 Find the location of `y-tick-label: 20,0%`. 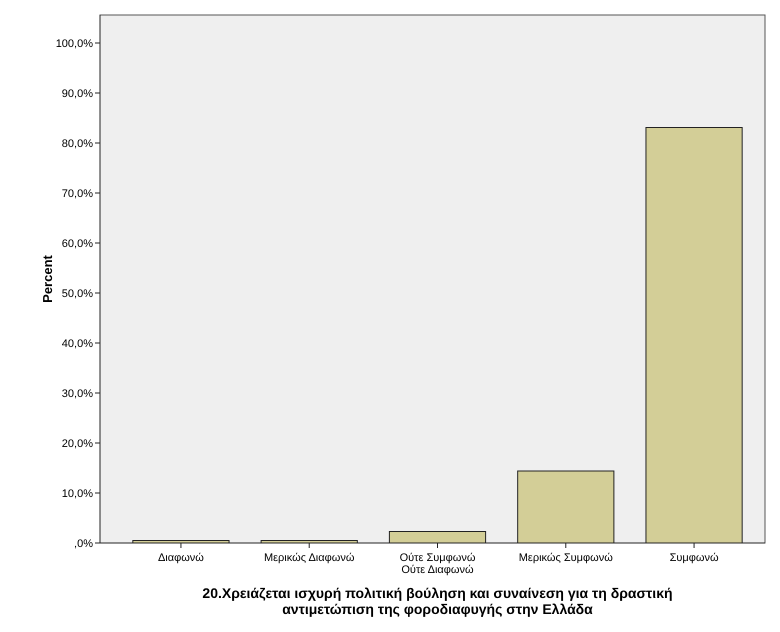

y-tick-label: 20,0% is located at coordinates (78, 444).